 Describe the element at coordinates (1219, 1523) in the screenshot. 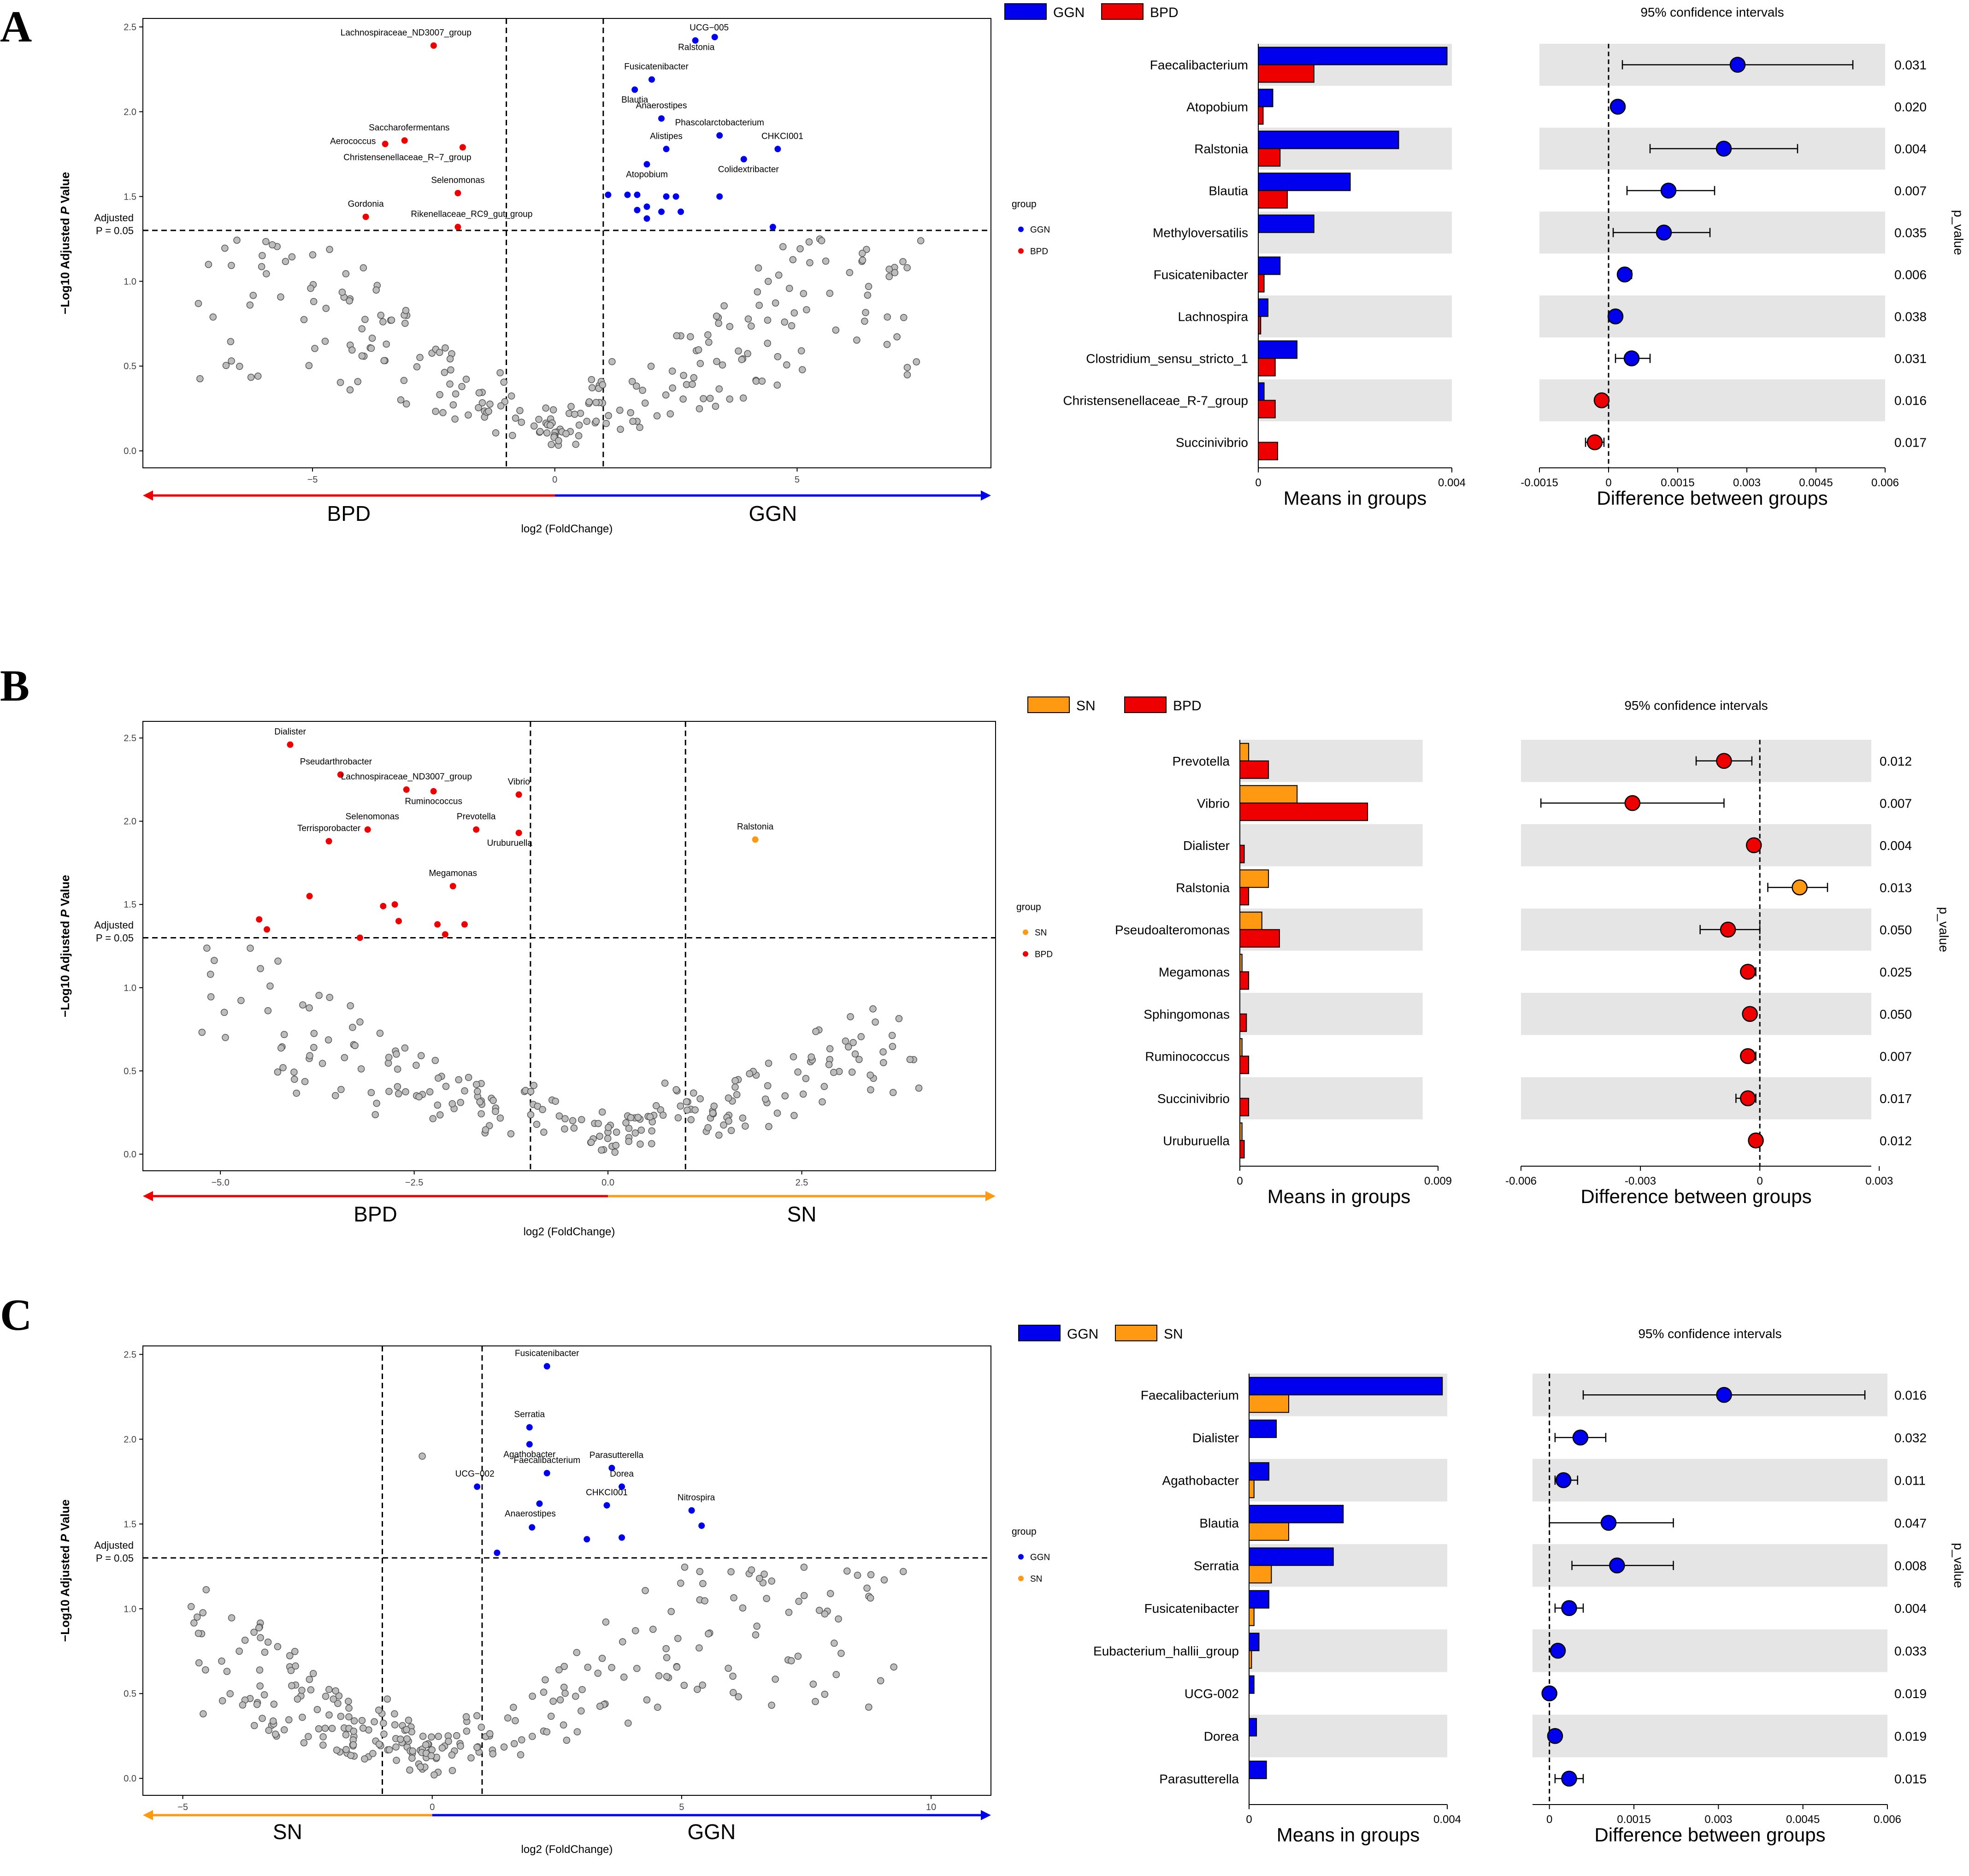

I see `taxon-label: Blautia` at that location.